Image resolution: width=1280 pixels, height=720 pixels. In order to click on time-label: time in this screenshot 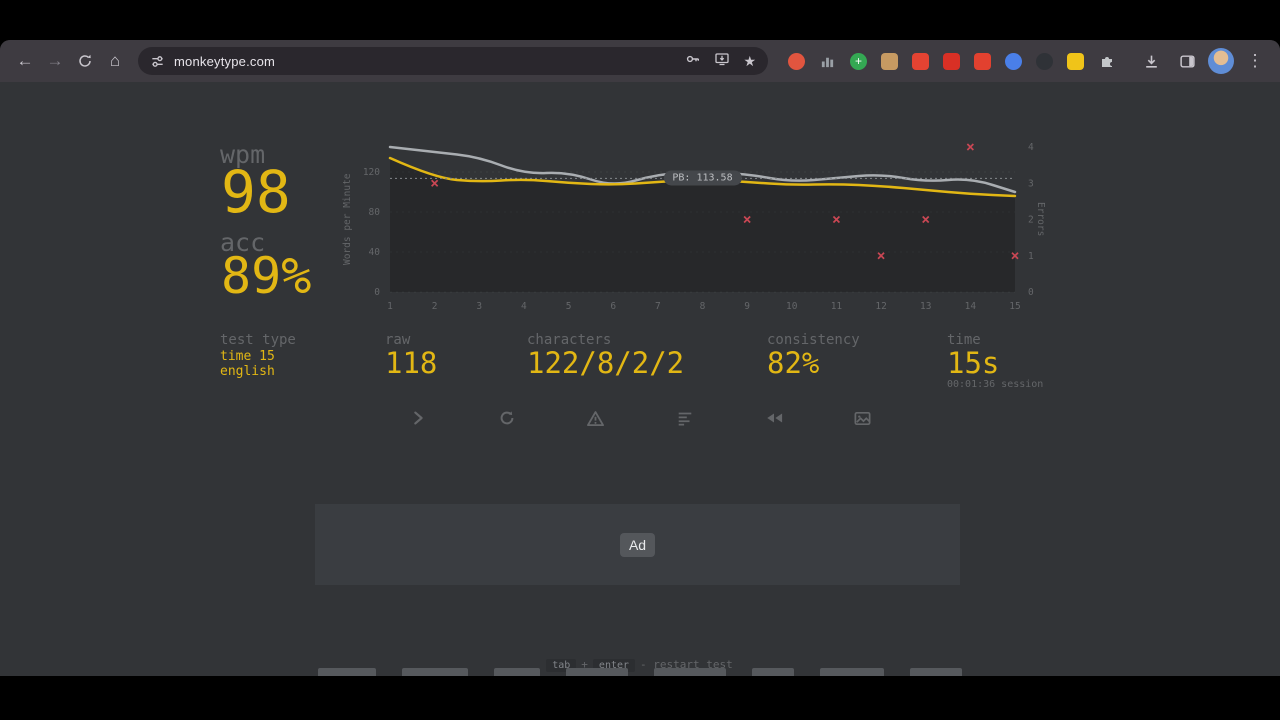, I will do `click(964, 340)`.